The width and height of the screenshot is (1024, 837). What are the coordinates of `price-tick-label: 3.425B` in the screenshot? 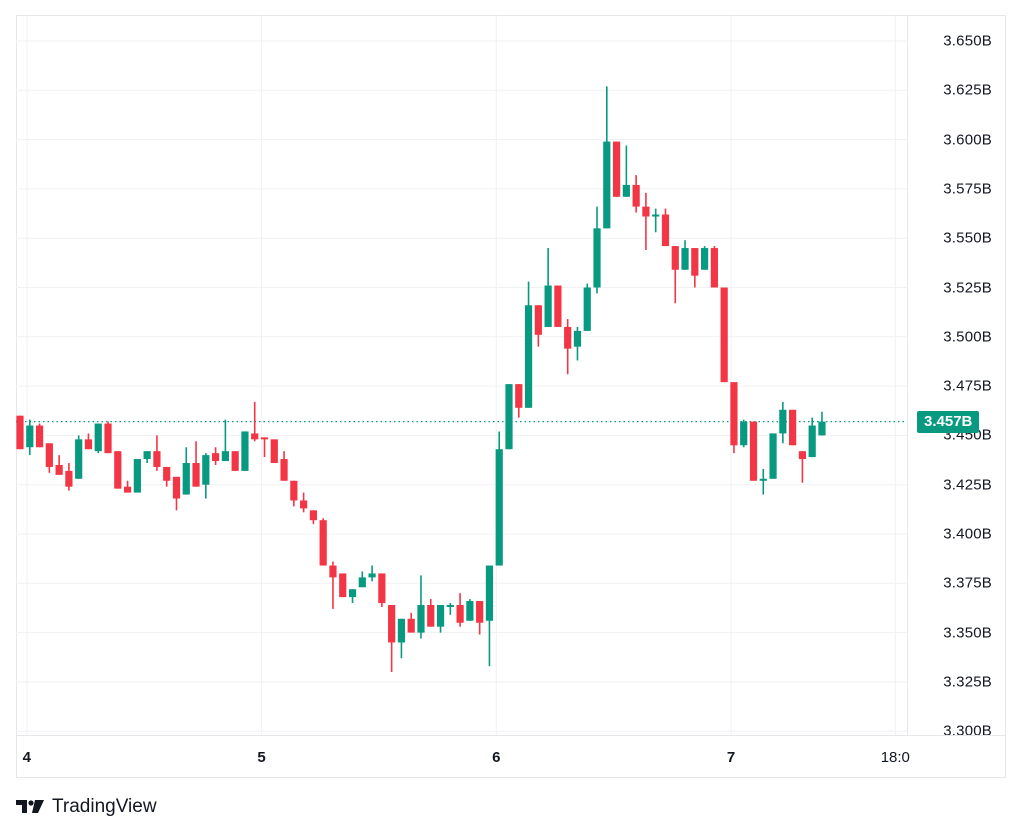 It's located at (967, 485).